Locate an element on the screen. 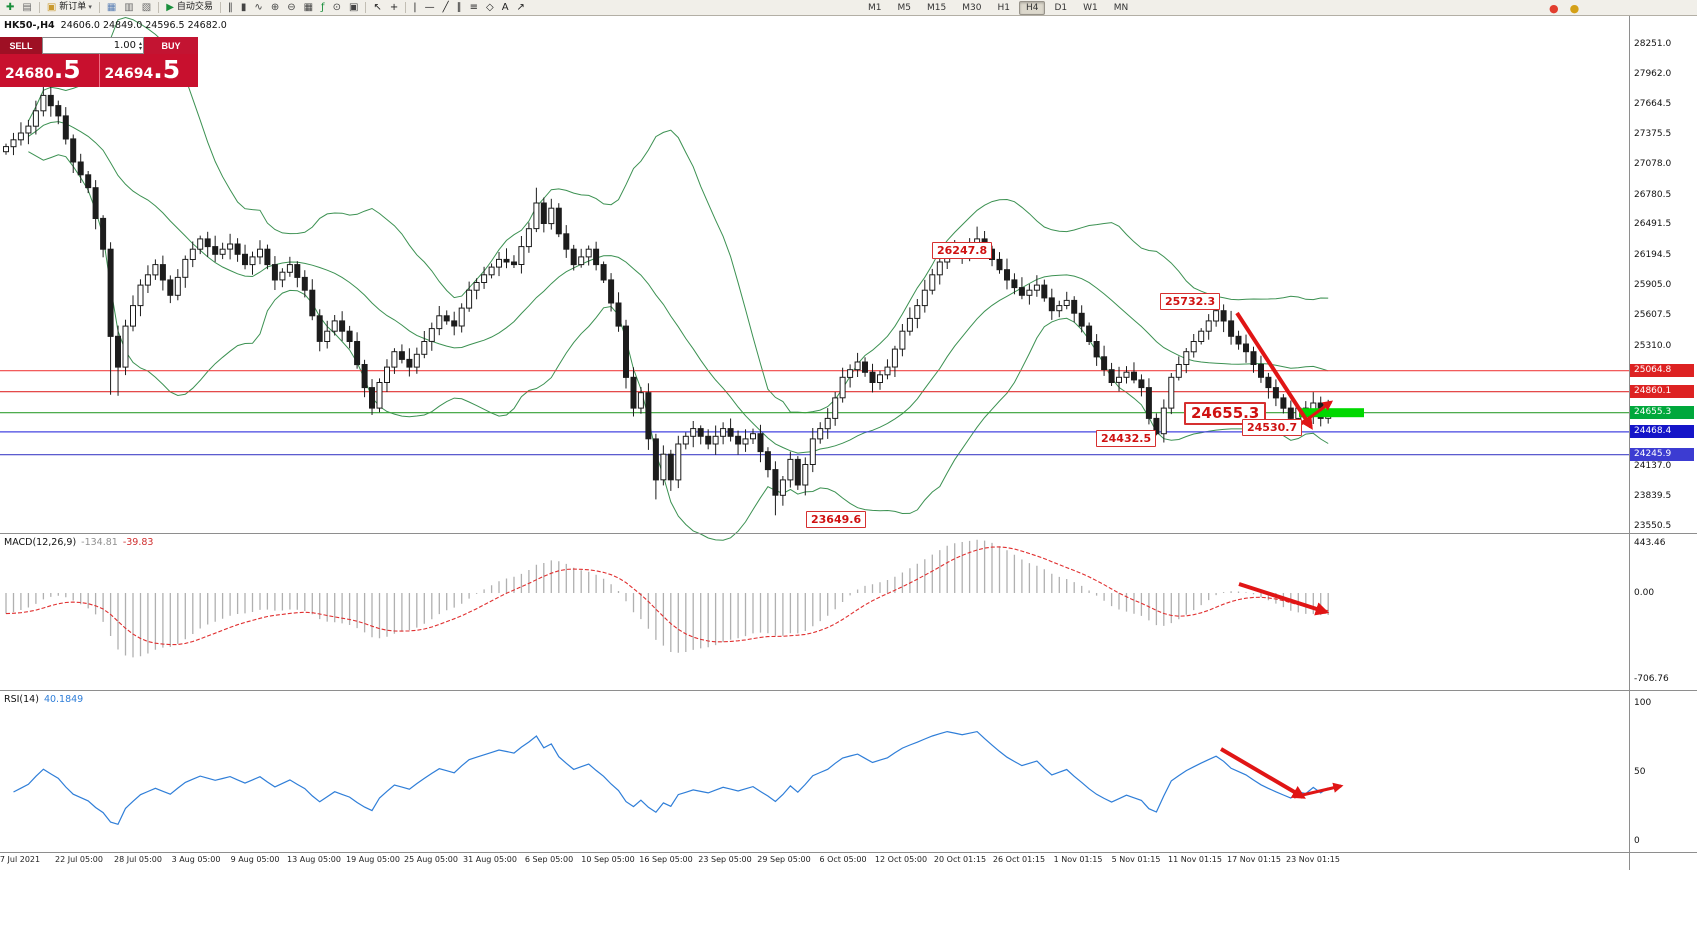 The height and width of the screenshot is (937, 1697). rsi-axis-label: 50 is located at coordinates (1640, 772).